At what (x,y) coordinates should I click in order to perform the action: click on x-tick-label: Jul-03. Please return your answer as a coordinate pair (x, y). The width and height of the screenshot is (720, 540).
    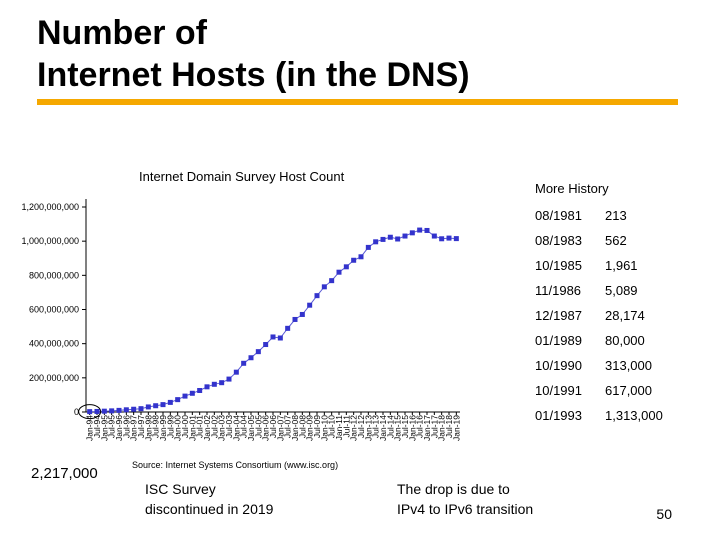
    Looking at the image, I should click on (229, 426).